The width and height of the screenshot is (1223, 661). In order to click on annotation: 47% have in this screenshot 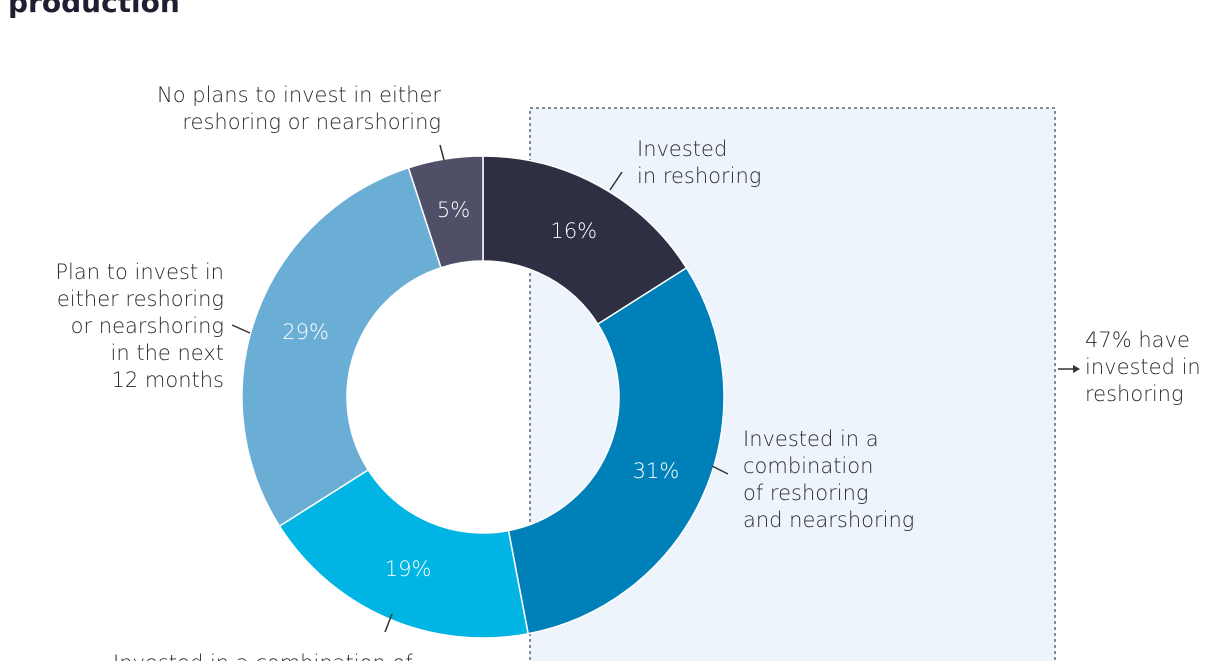, I will do `click(1137, 340)`.